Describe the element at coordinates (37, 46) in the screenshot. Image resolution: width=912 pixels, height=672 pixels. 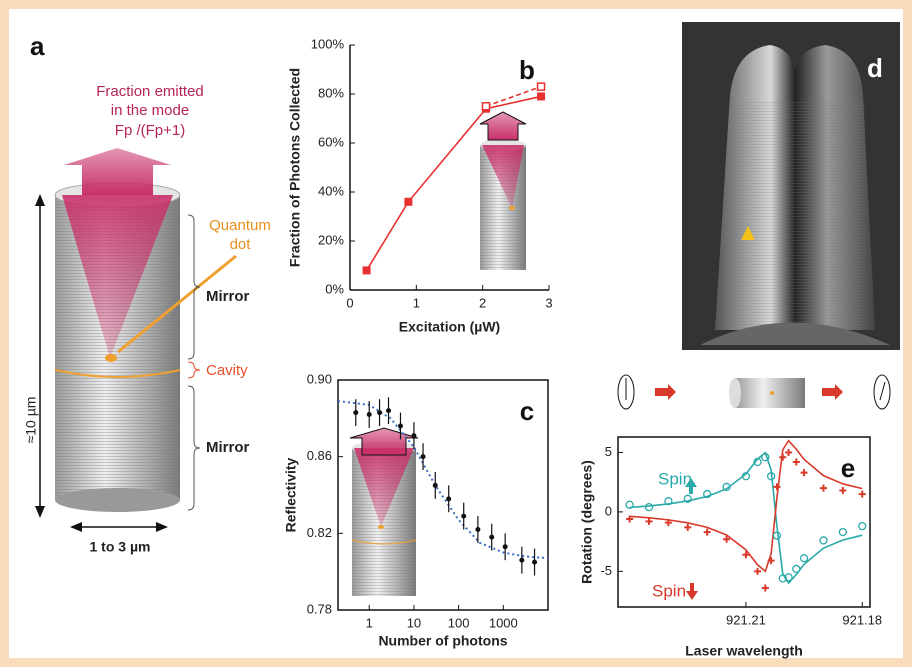
I see `panel-label: a` at that location.